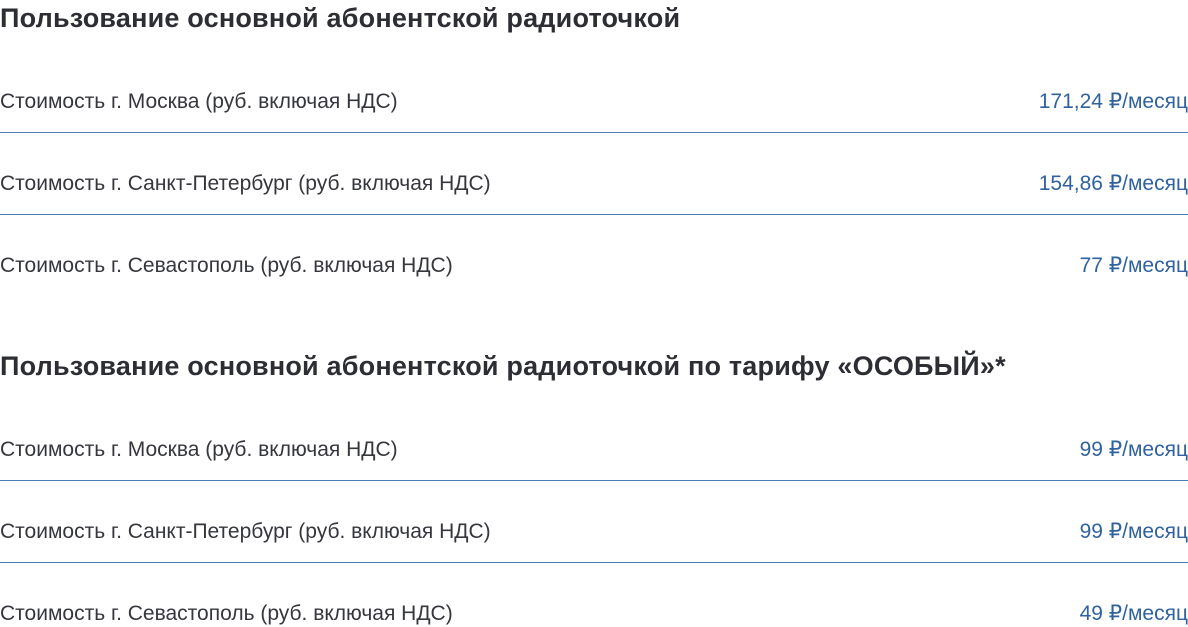  Describe the element at coordinates (1133, 265) in the screenshot. I see `row-value: 77 ₽/месяц` at that location.